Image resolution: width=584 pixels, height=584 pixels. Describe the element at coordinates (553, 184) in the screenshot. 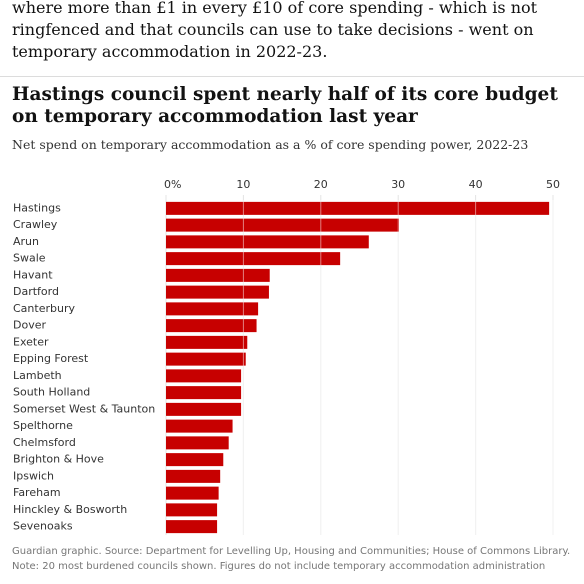

I see `x-tick-label: 50` at that location.